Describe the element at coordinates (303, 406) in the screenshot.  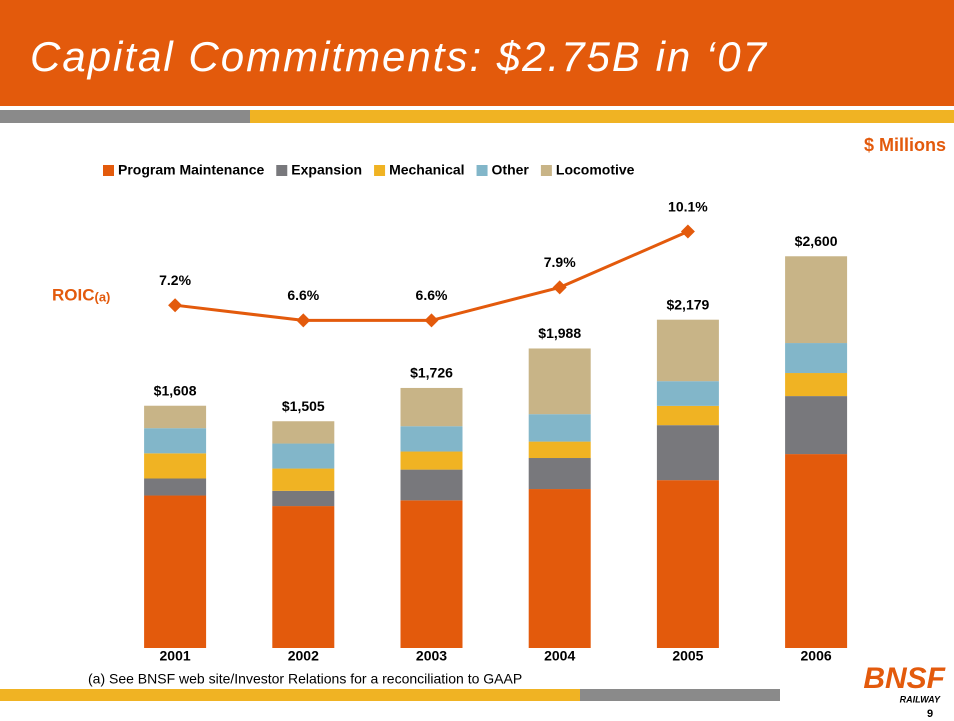
I see `total-label: $1,505` at that location.